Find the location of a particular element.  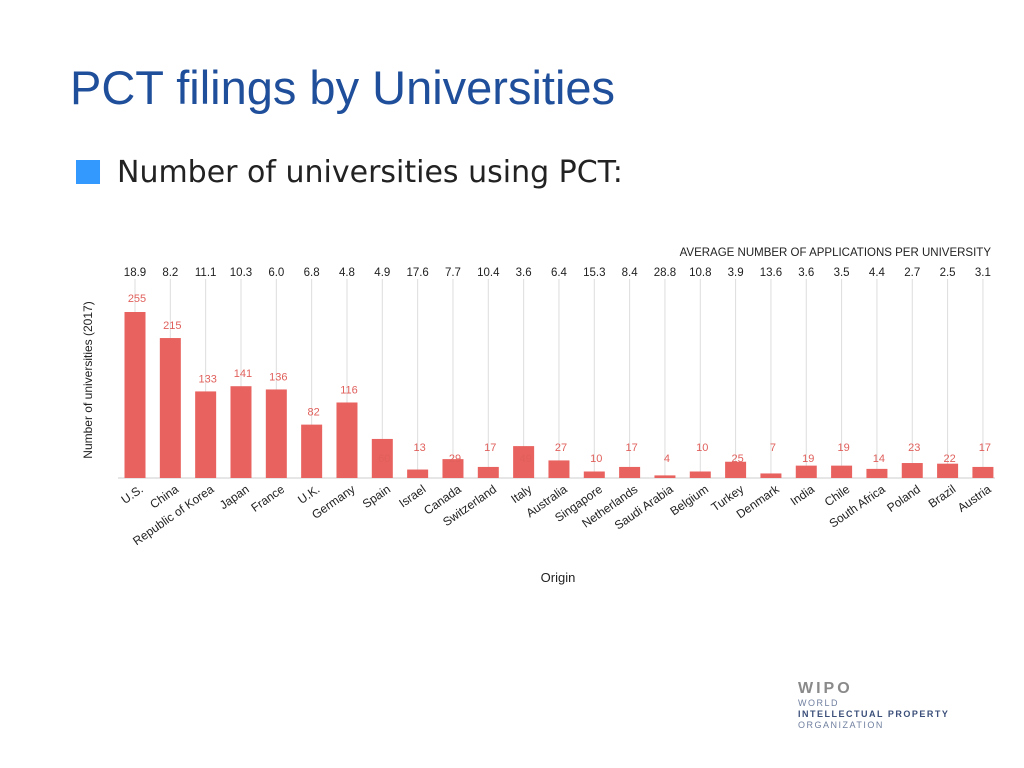

value-label: 60 is located at coordinates (384, 459).